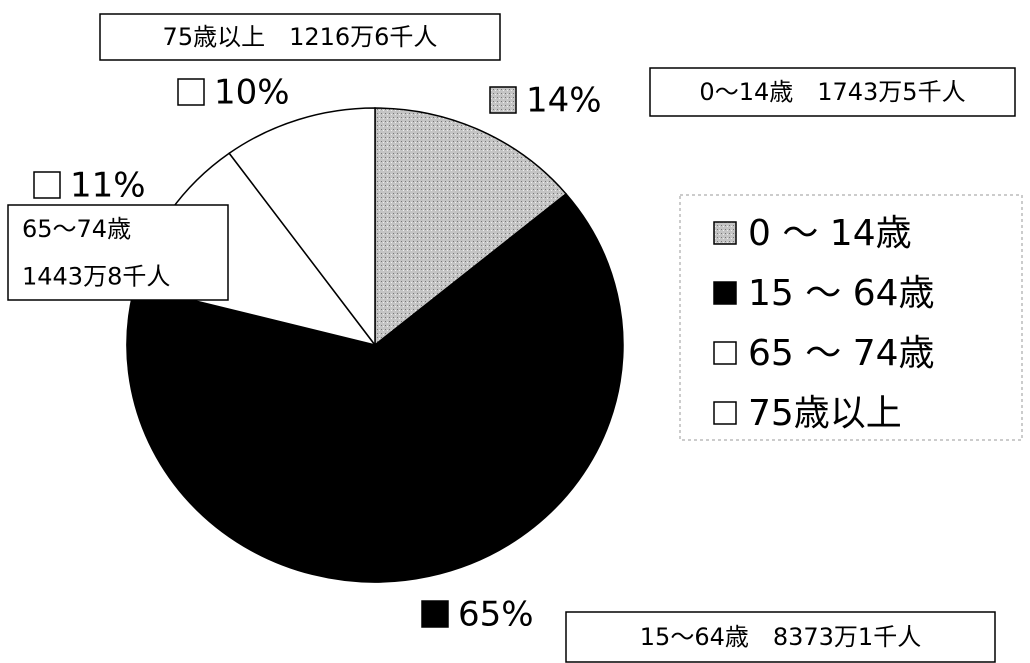 This screenshot has width=1030, height=663. I want to click on legend-label: 75歳以上, so click(825, 413).